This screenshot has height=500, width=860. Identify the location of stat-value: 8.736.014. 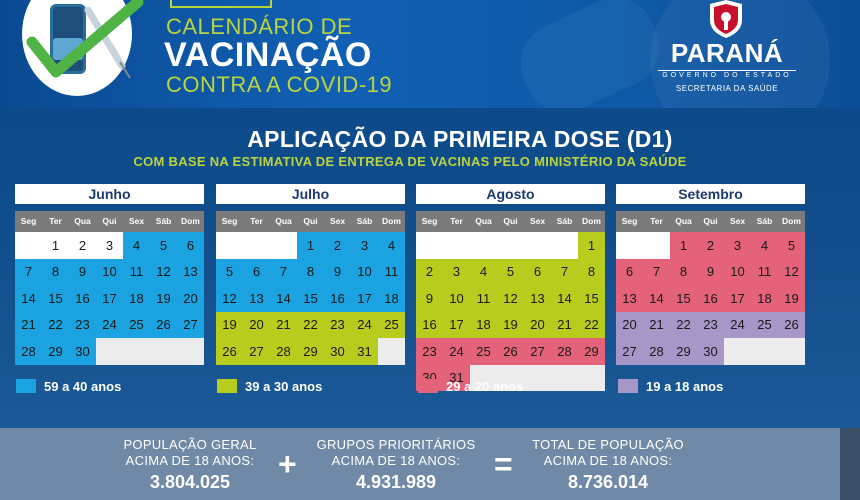
(608, 482).